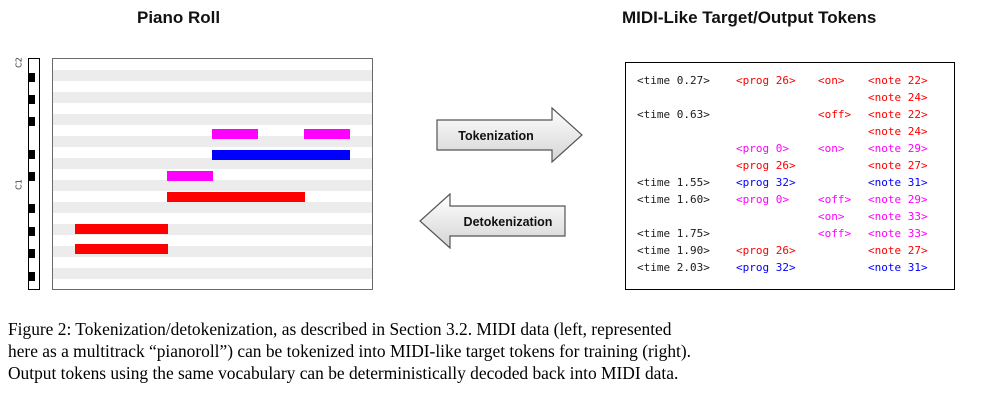  What do you see at coordinates (673, 80) in the screenshot?
I see `time-token: <time 0.27>` at bounding box center [673, 80].